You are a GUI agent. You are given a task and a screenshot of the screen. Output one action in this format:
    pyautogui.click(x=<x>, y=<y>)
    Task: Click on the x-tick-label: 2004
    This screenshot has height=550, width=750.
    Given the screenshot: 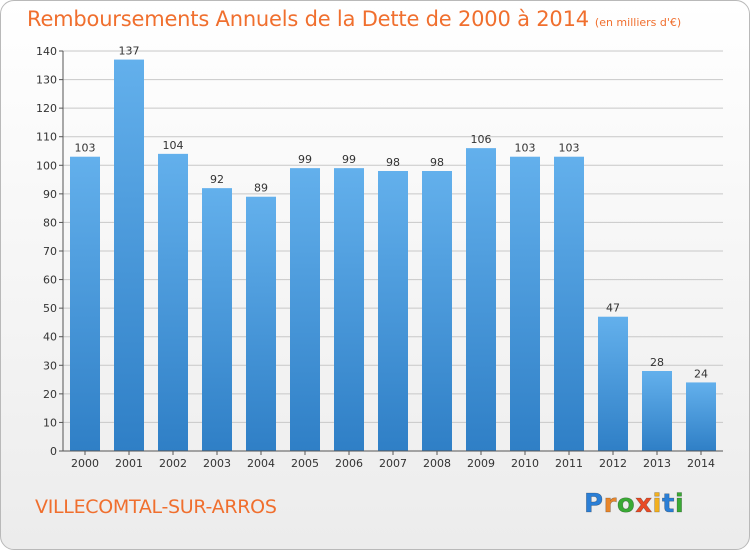 What is the action you would take?
    pyautogui.click(x=261, y=463)
    